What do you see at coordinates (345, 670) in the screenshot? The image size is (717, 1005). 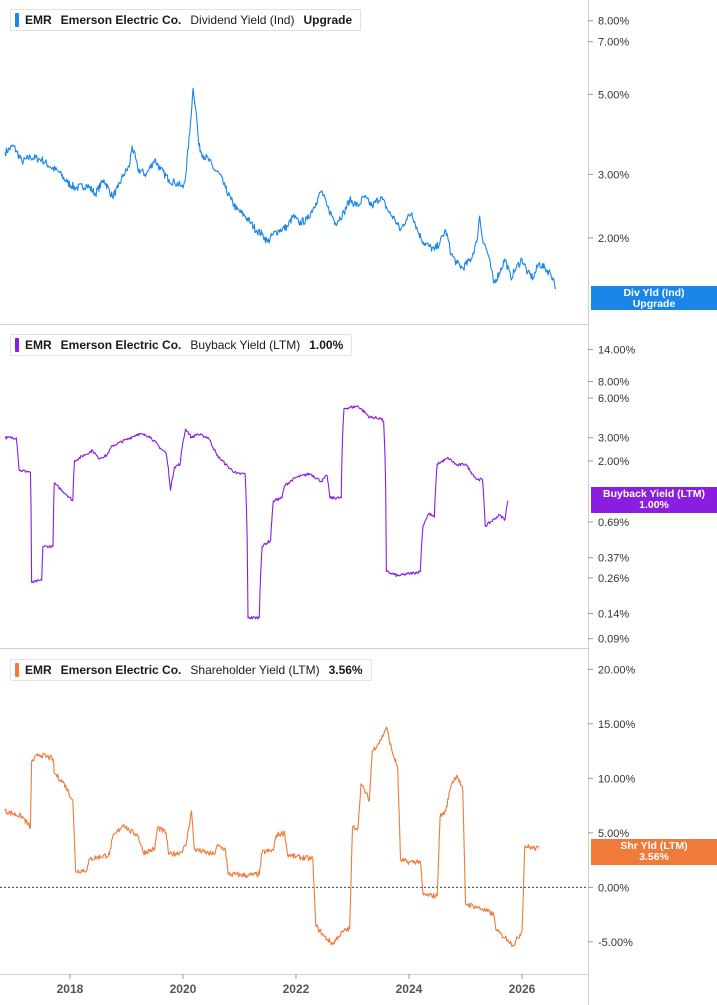 I see `legend-value: 3.56%` at bounding box center [345, 670].